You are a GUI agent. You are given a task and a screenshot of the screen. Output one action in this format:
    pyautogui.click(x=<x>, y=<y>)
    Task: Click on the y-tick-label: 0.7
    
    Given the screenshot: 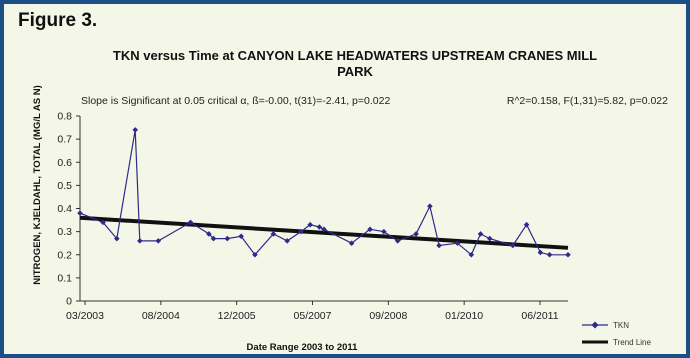 What is the action you would take?
    pyautogui.click(x=64, y=140)
    